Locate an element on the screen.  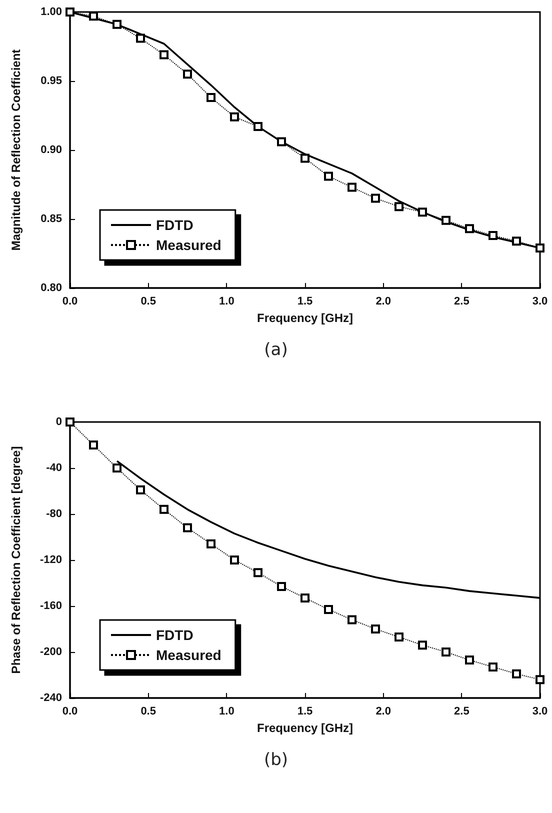
y-tick-label: -240 is located at coordinates (51, 698).